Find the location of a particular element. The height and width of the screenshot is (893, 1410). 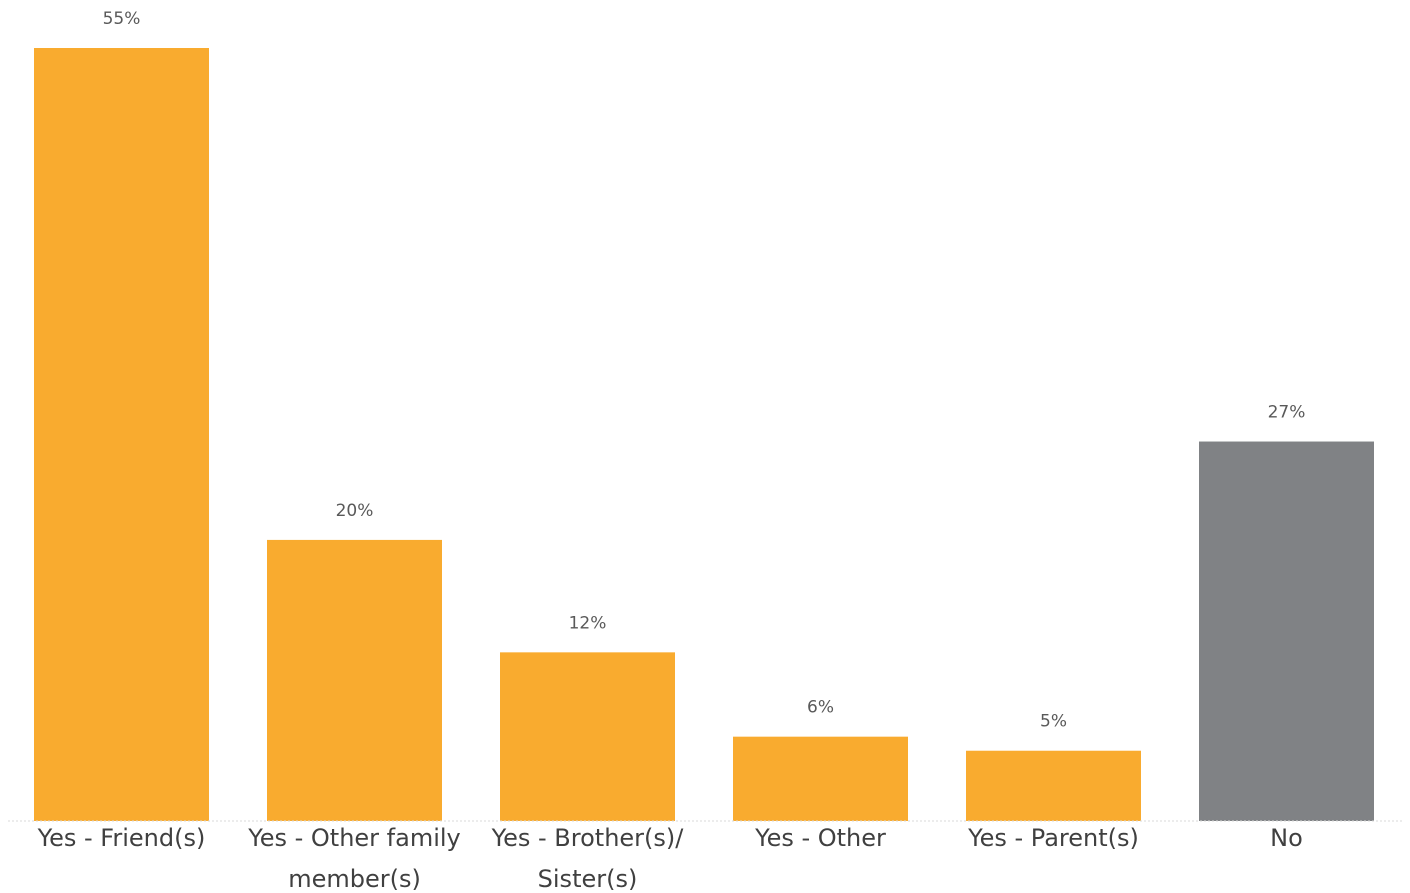

category-label-1: Yes - Other family member(s) is located at coordinates (354, 858).